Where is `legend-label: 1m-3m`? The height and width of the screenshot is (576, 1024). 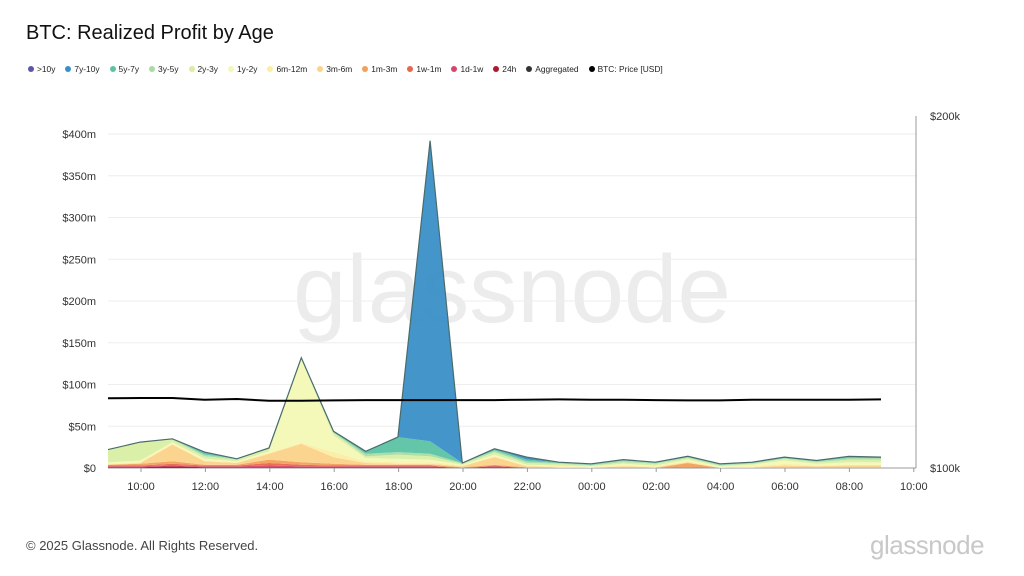 legend-label: 1m-3m is located at coordinates (384, 69).